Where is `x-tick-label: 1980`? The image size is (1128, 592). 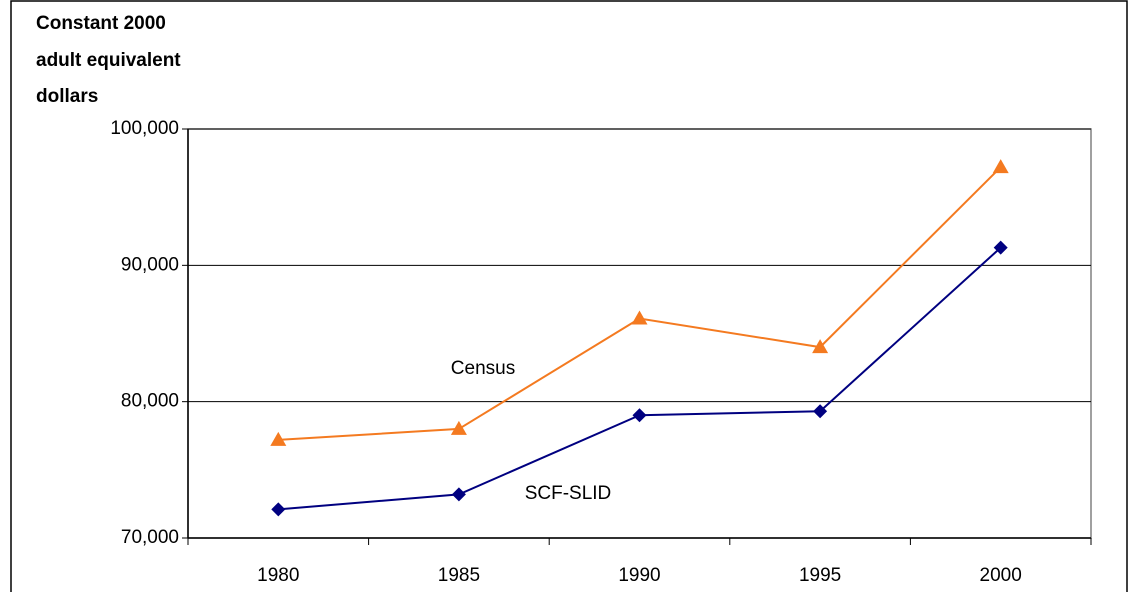
x-tick-label: 1980 is located at coordinates (278, 575).